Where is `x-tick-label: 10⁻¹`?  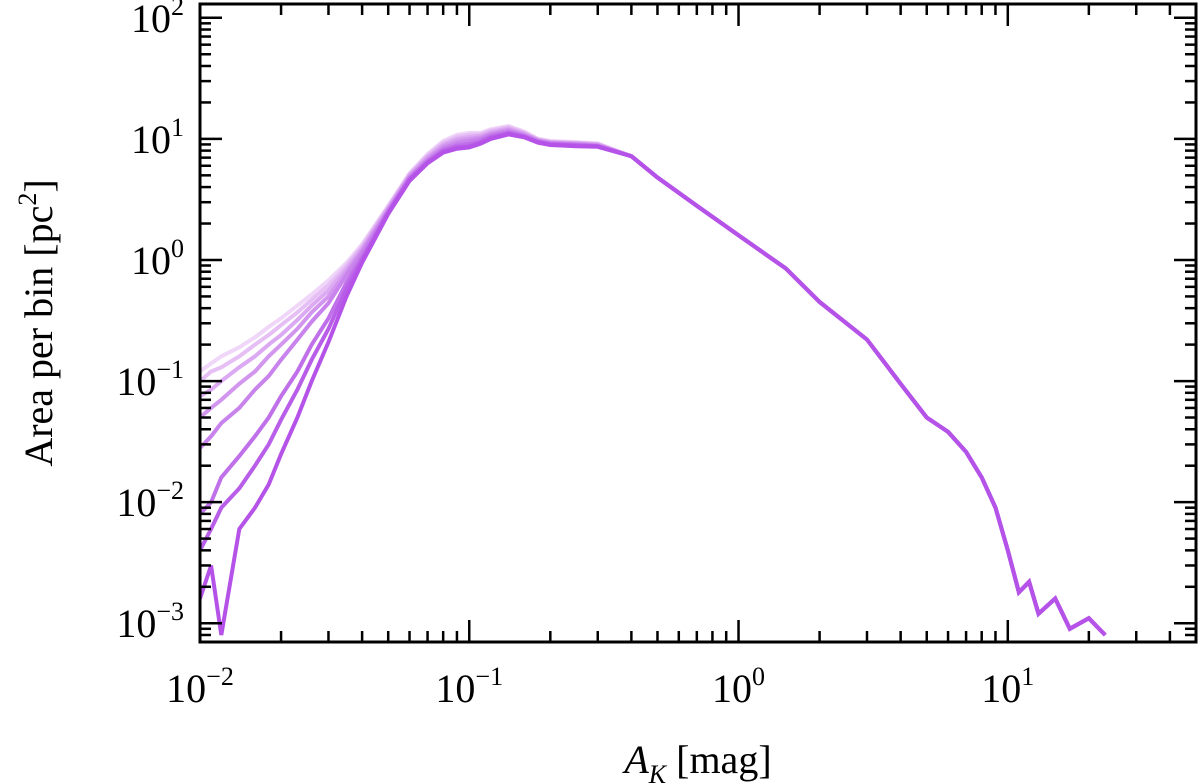 x-tick-label: 10⁻¹ is located at coordinates (469, 686).